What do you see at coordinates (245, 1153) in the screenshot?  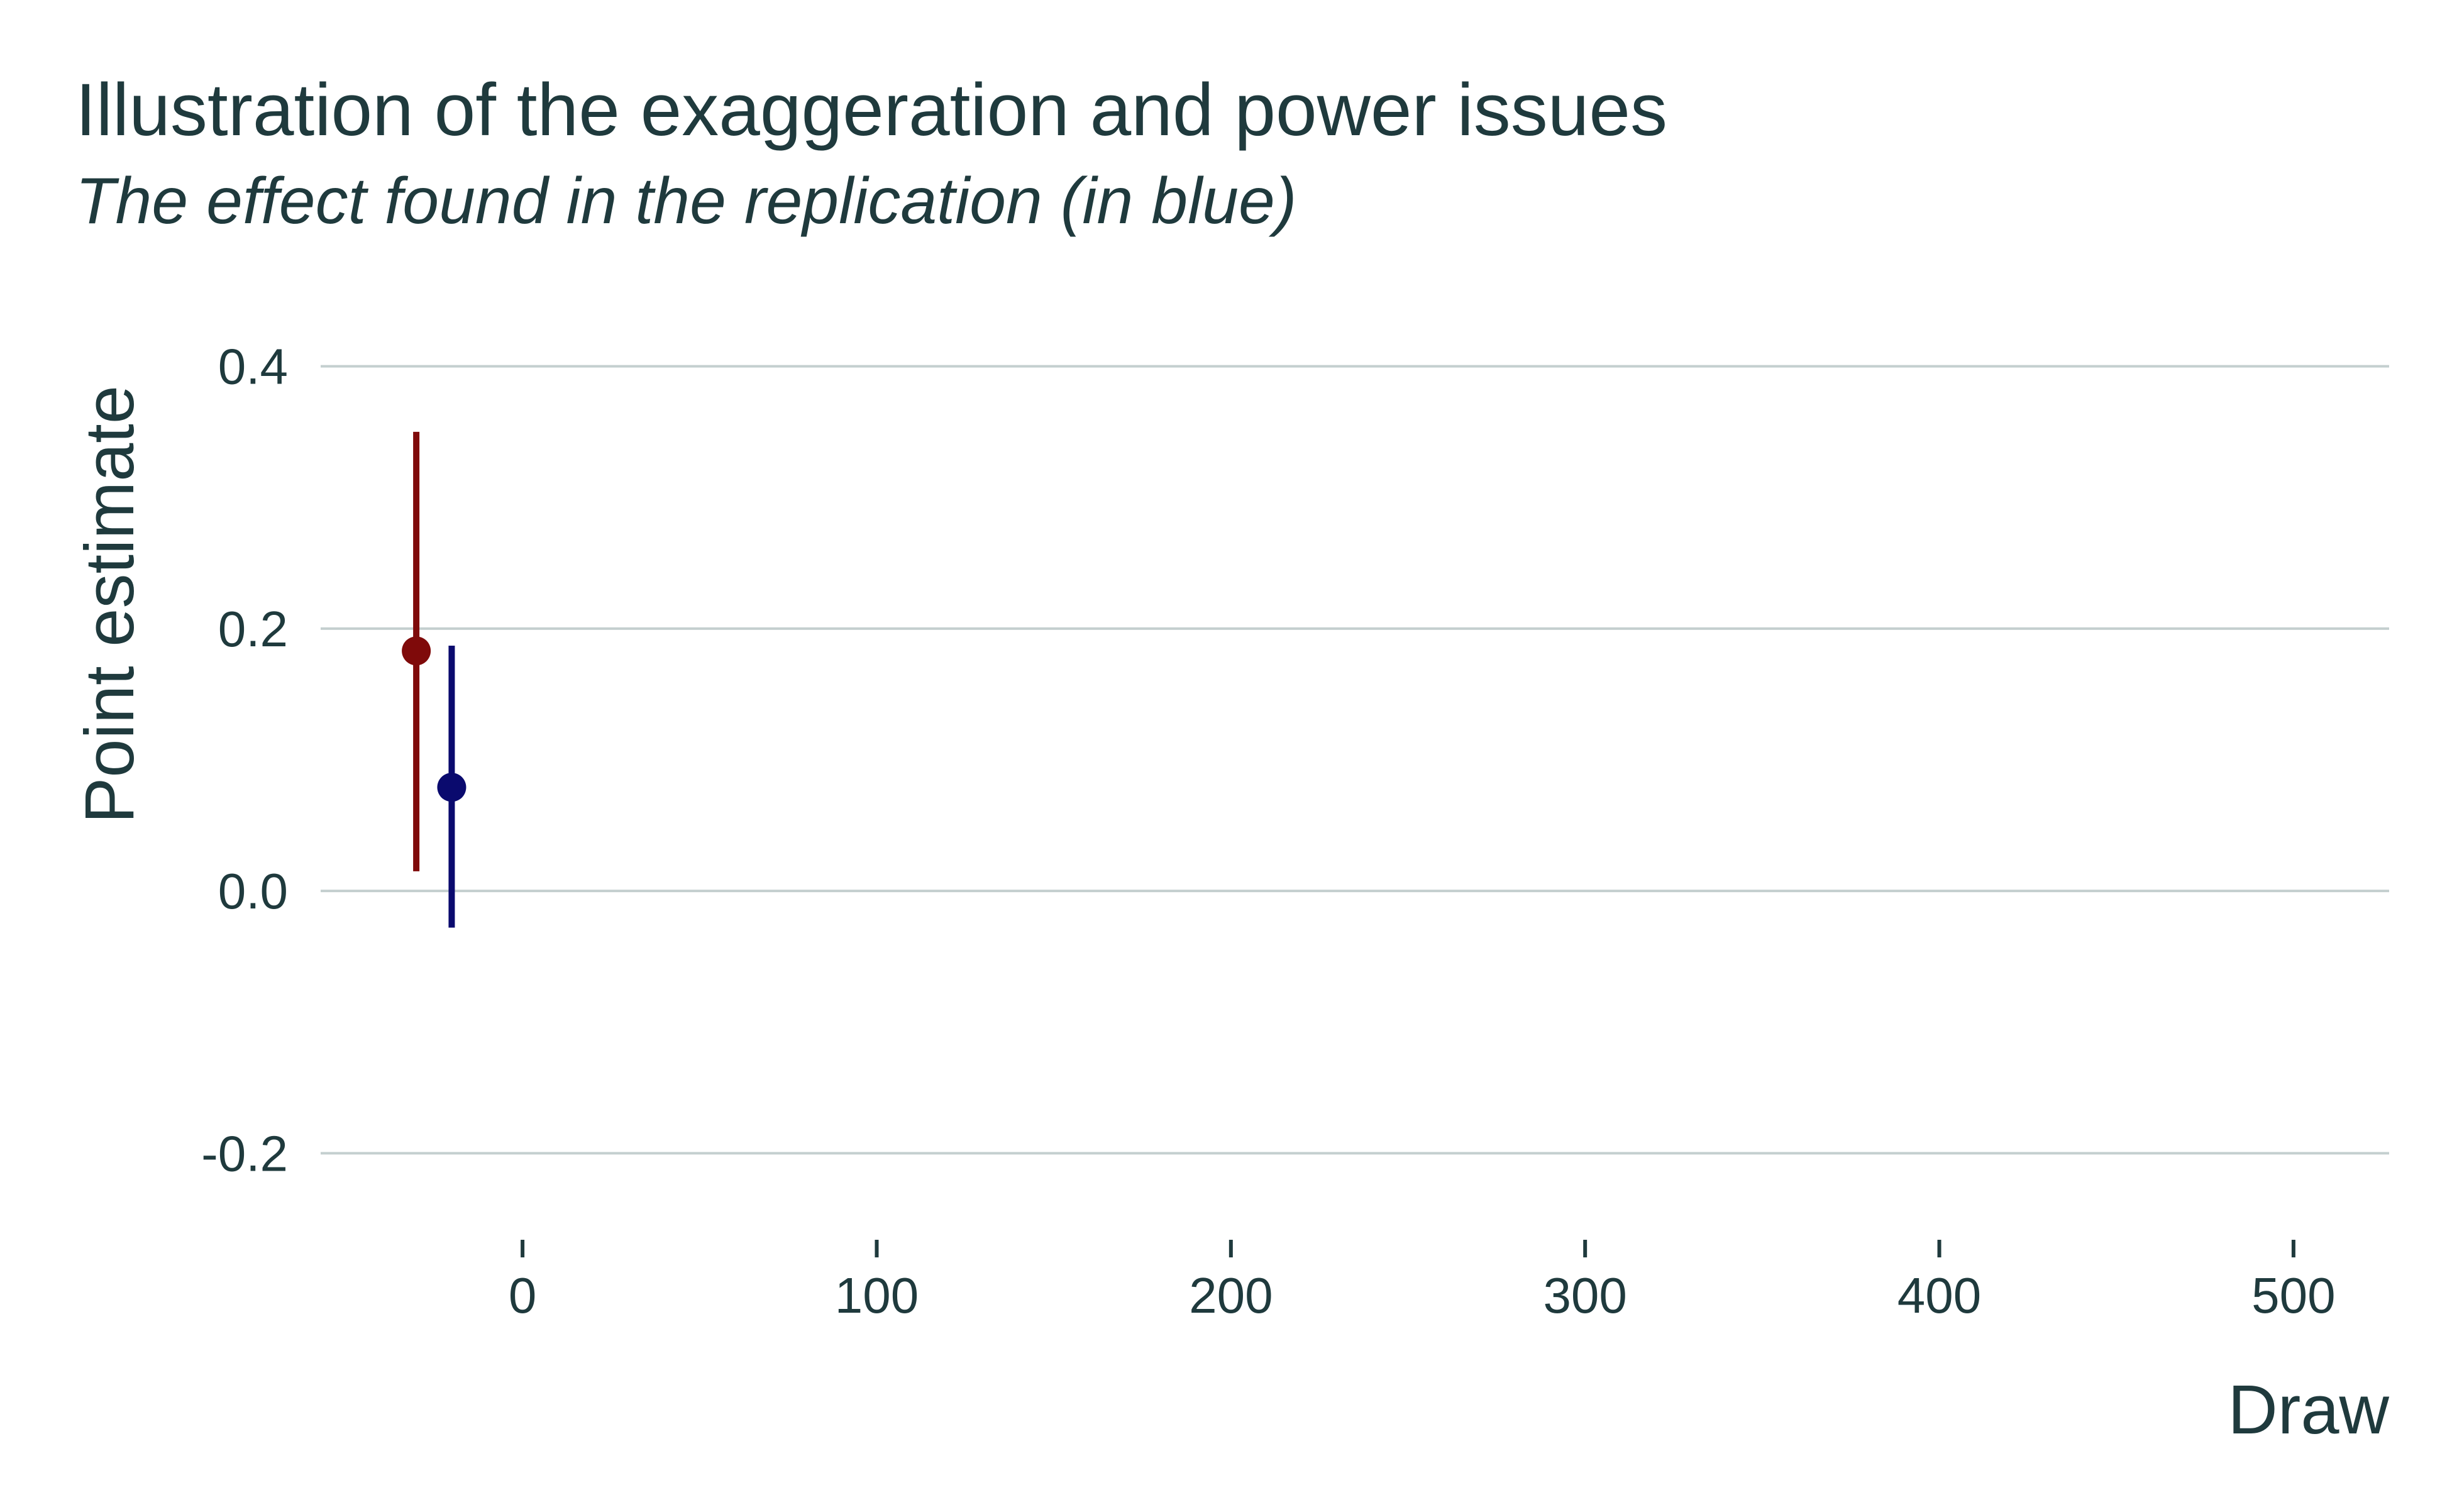 I see `y-tick-label: -0.2` at bounding box center [245, 1153].